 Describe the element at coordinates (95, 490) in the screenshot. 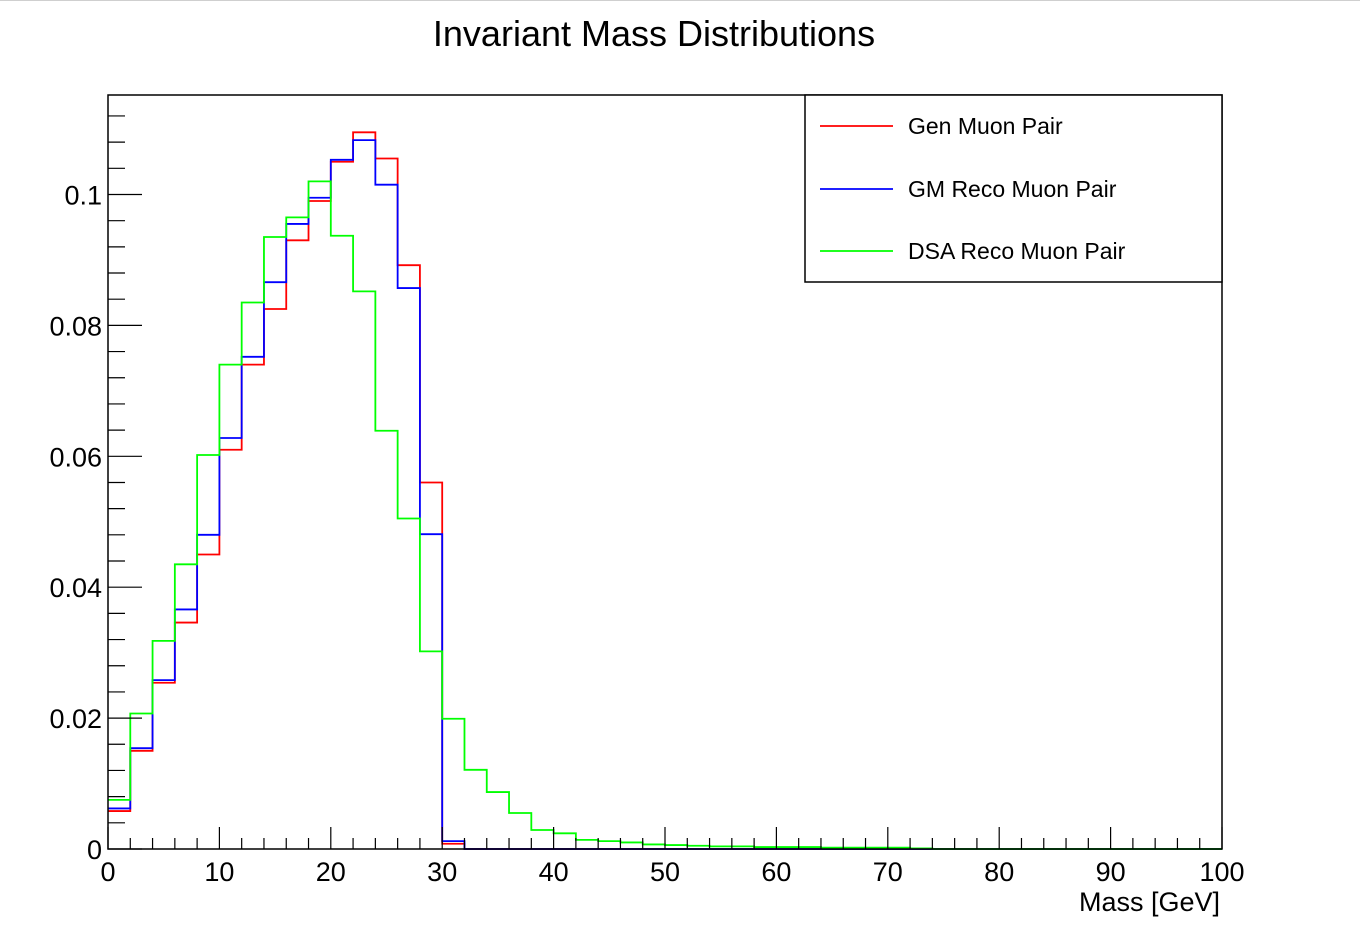

I see `y-axis: 0 0.02 0.04 0.06 0.08 0.1` at that location.